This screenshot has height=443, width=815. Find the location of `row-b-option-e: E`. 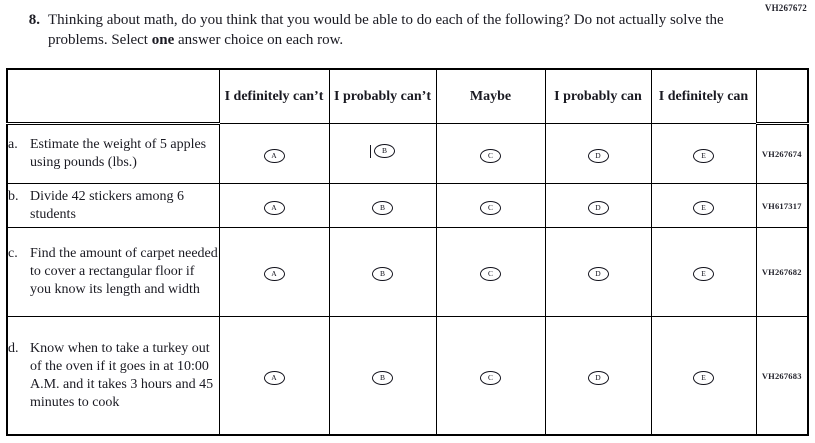

row-b-option-e: E is located at coordinates (703, 205).